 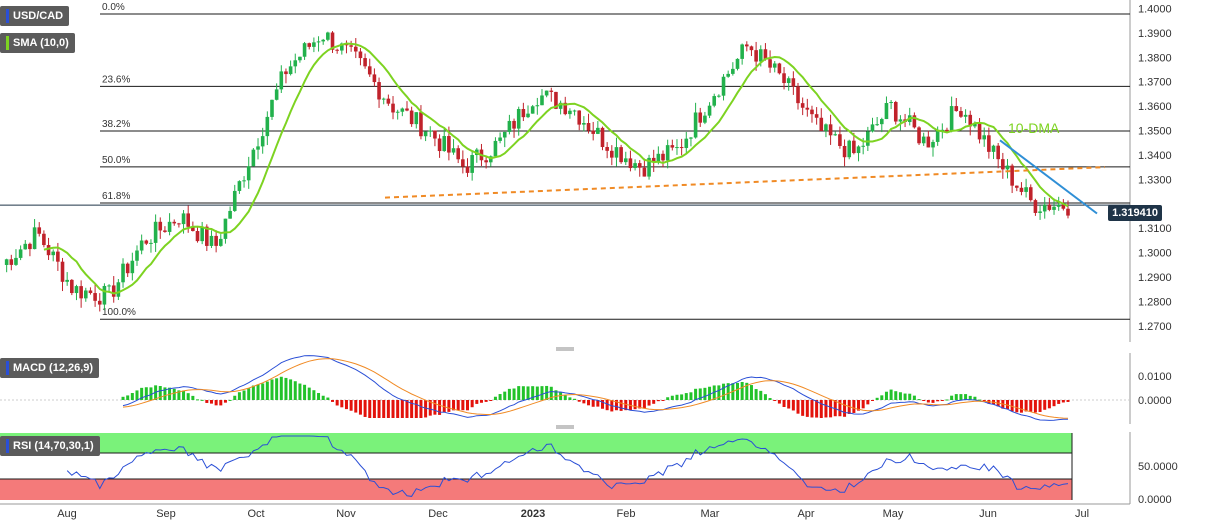 I want to click on rsi-oversold-zone, so click(x=536, y=489).